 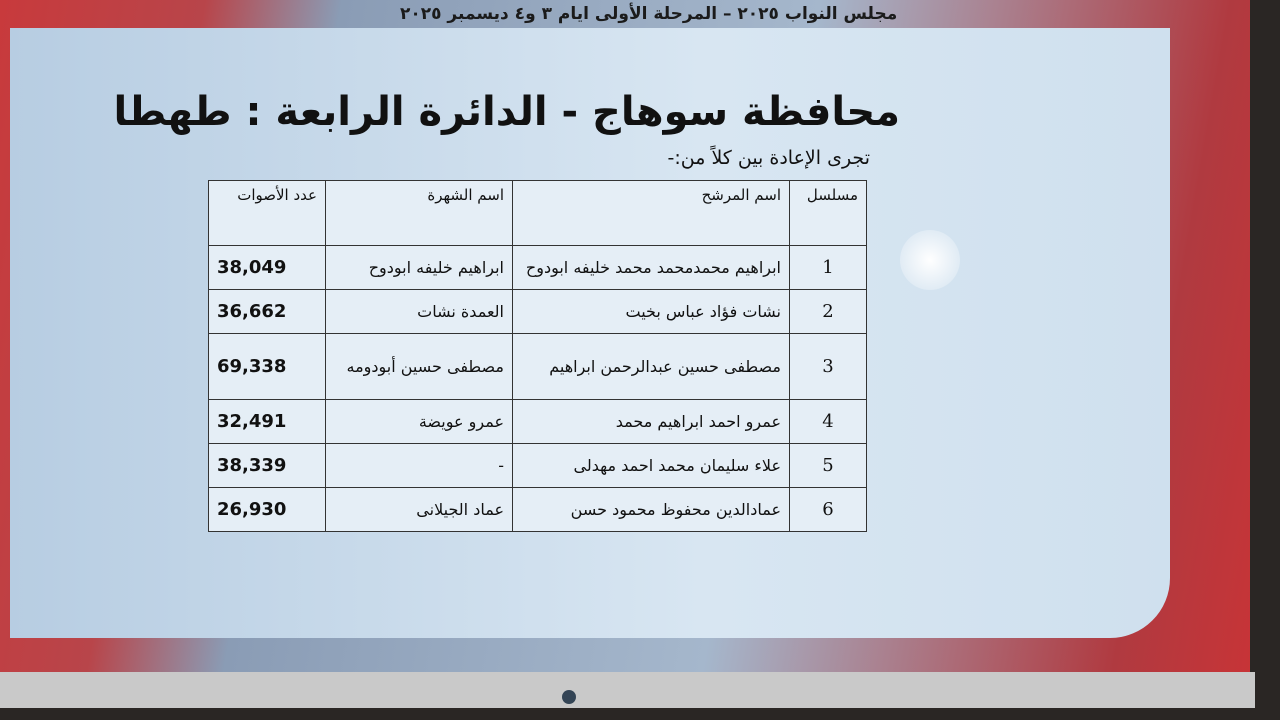 I want to click on cell-votes: 26,930, so click(x=267, y=509).